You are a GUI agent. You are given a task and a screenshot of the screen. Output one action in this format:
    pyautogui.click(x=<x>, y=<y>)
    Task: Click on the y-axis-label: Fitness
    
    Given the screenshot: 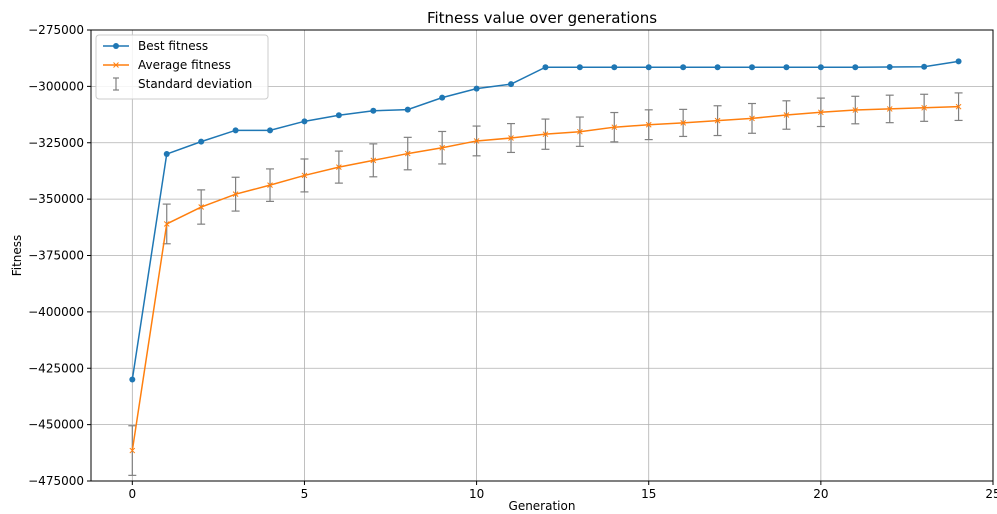 What is the action you would take?
    pyautogui.click(x=17, y=256)
    